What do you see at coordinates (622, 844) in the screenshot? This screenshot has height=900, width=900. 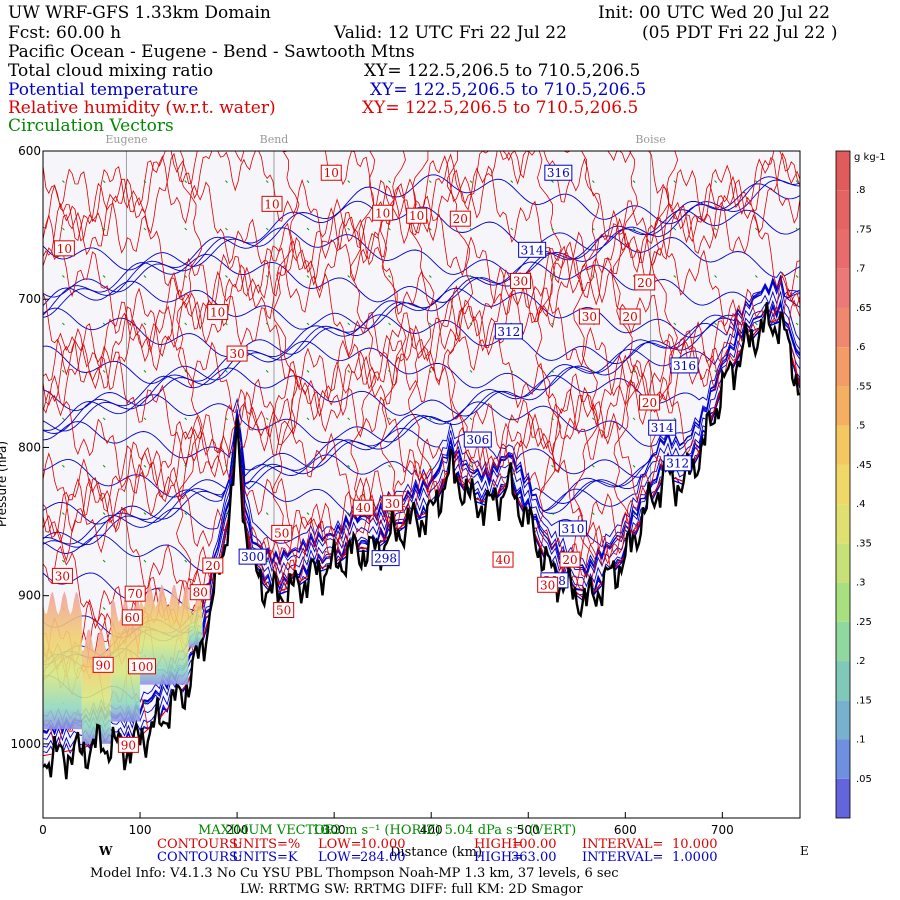 I see `rh-contour-interval-label: INTERVAL=` at bounding box center [622, 844].